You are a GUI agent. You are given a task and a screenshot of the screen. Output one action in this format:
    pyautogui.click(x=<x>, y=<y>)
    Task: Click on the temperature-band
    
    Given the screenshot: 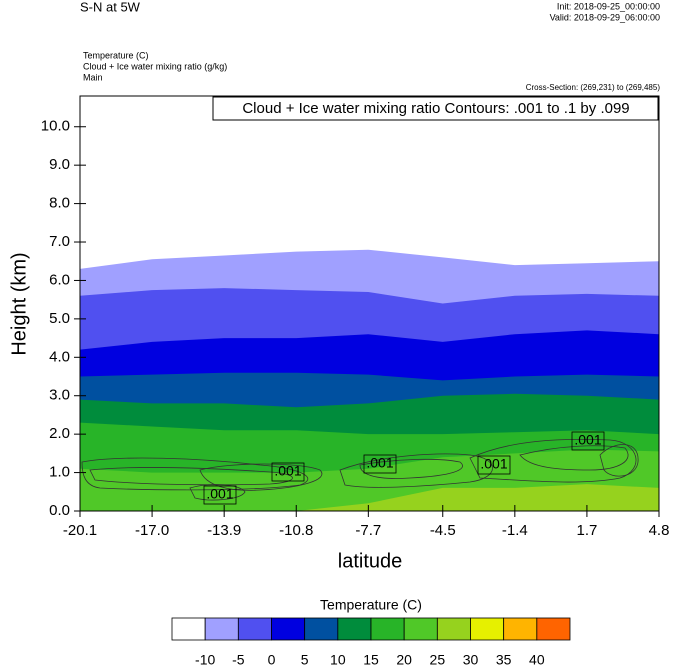 What is the action you would take?
    pyautogui.click(x=369, y=497)
    